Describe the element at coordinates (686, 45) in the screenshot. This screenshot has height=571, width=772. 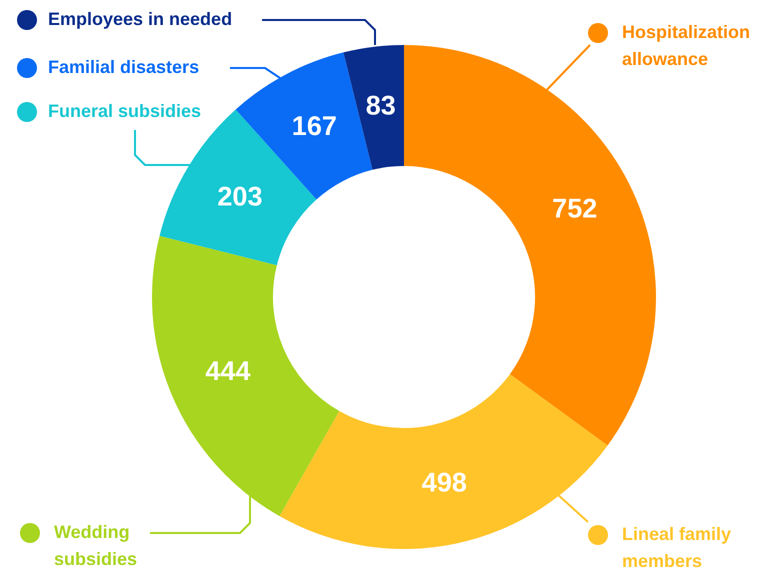
I see `legend-label: Hospitalization allowance` at that location.